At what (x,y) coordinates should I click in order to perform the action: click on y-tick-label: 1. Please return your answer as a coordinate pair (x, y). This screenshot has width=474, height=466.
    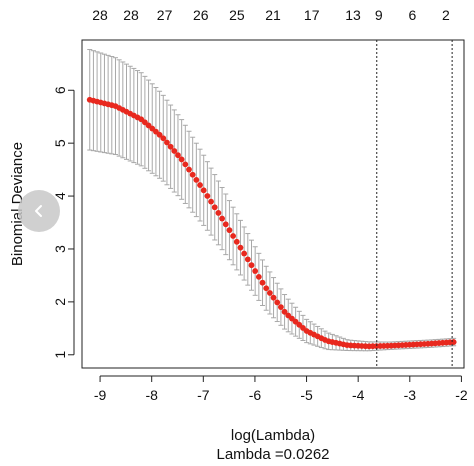
    Looking at the image, I should click on (60, 355).